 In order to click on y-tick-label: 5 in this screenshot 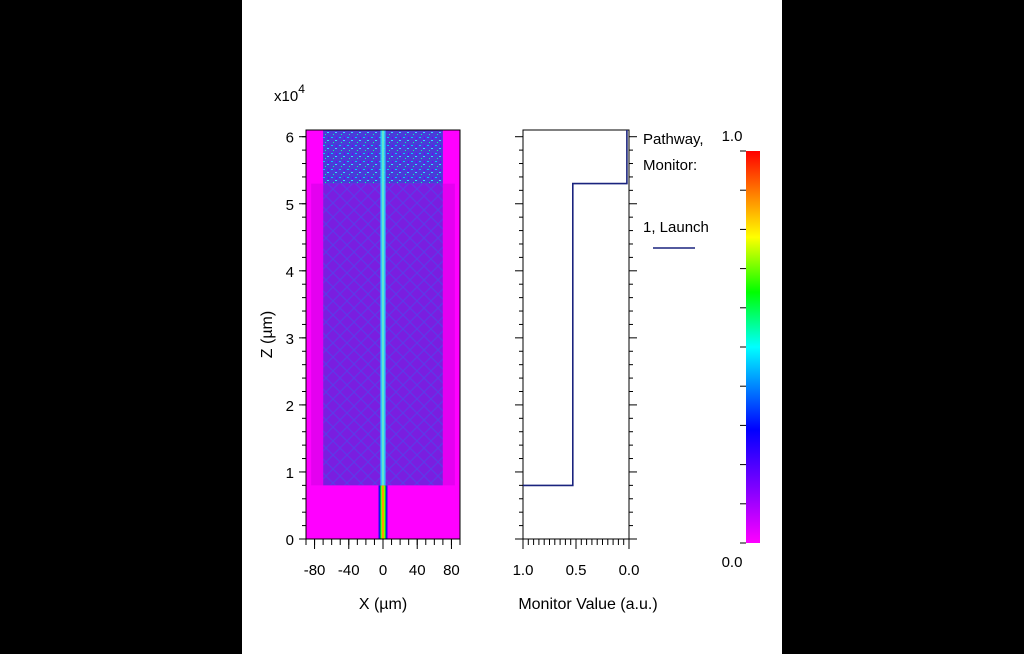, I will do `click(290, 205)`.